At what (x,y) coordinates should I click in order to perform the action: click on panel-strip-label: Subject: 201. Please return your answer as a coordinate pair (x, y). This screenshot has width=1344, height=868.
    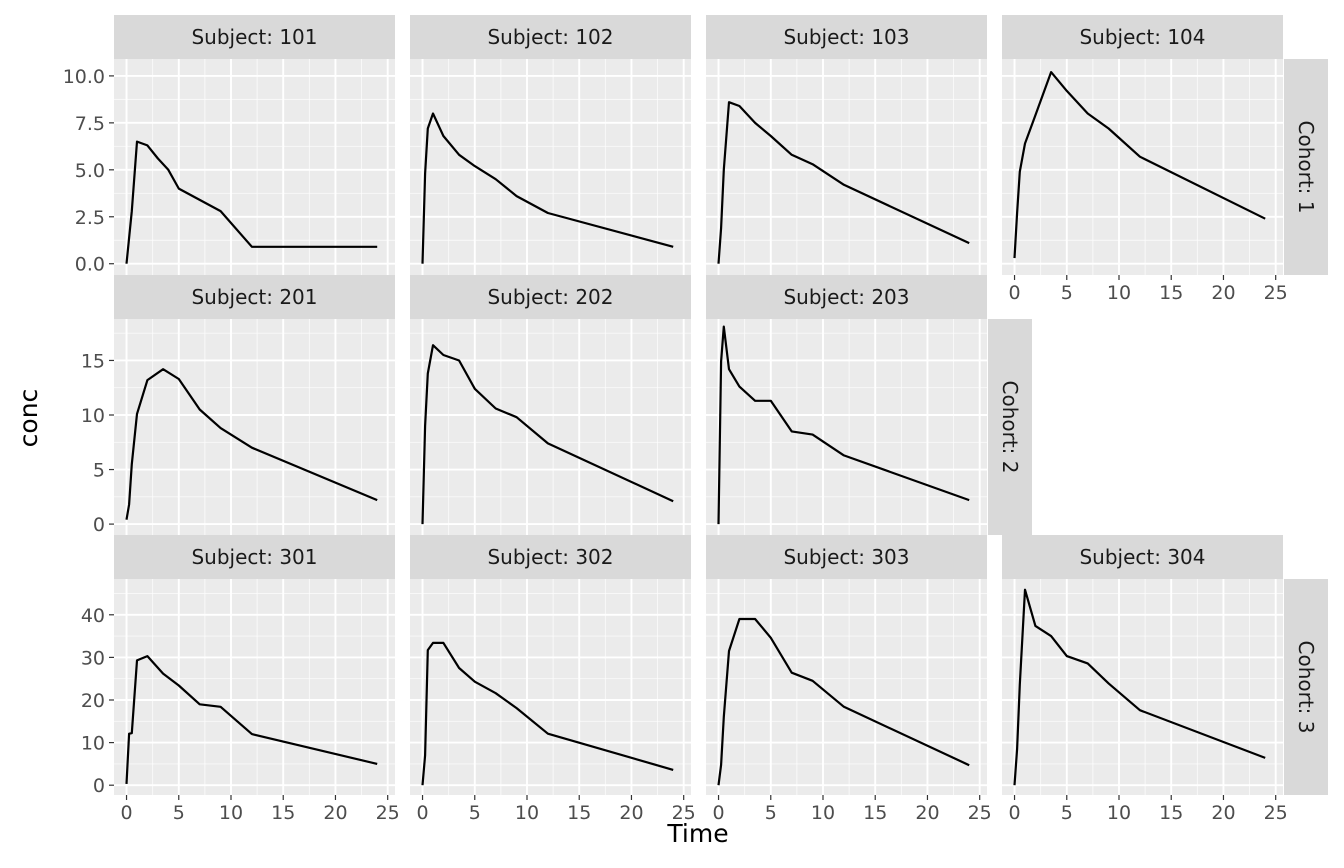
    Looking at the image, I should click on (254, 297).